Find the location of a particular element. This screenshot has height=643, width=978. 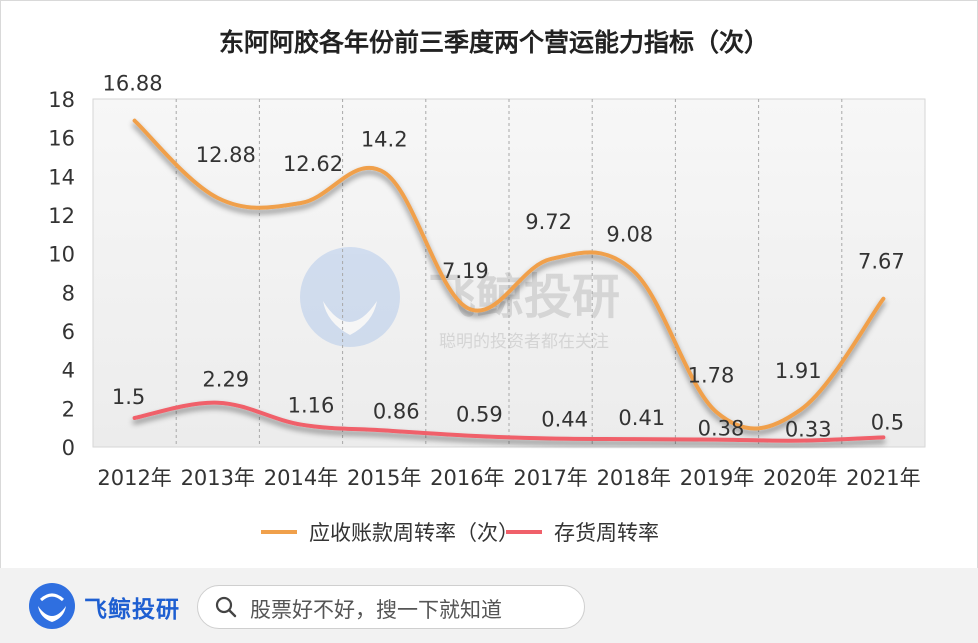

data-label: 1.16 is located at coordinates (311, 406).